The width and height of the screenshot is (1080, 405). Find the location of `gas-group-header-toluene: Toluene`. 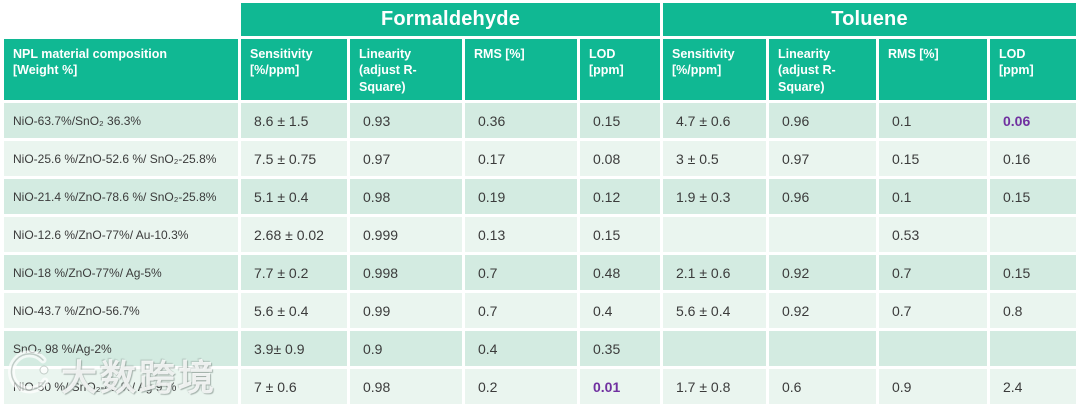

gas-group-header-toluene: Toluene is located at coordinates (869, 19).